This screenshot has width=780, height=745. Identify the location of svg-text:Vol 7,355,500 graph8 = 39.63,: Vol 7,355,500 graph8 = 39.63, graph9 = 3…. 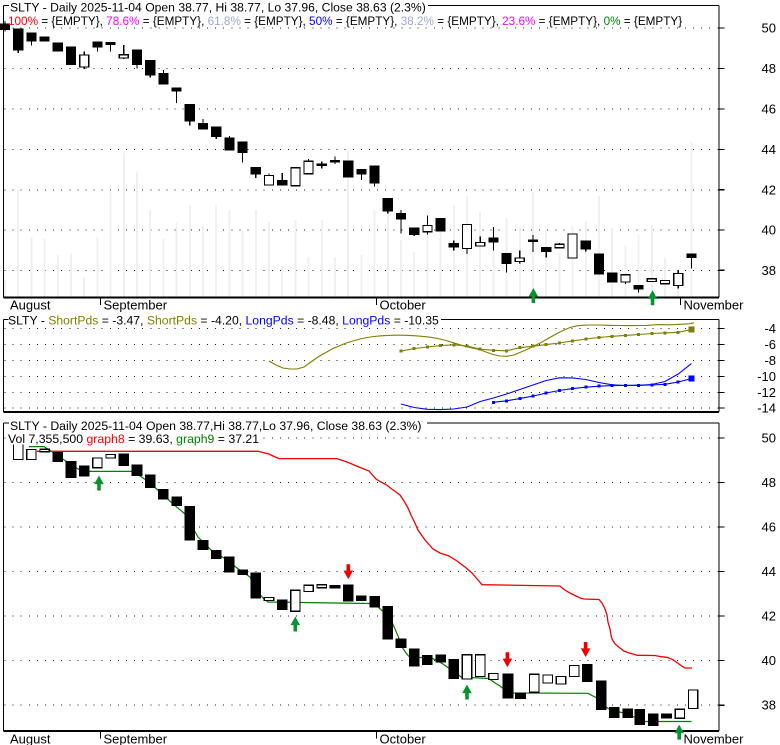
(133, 439).